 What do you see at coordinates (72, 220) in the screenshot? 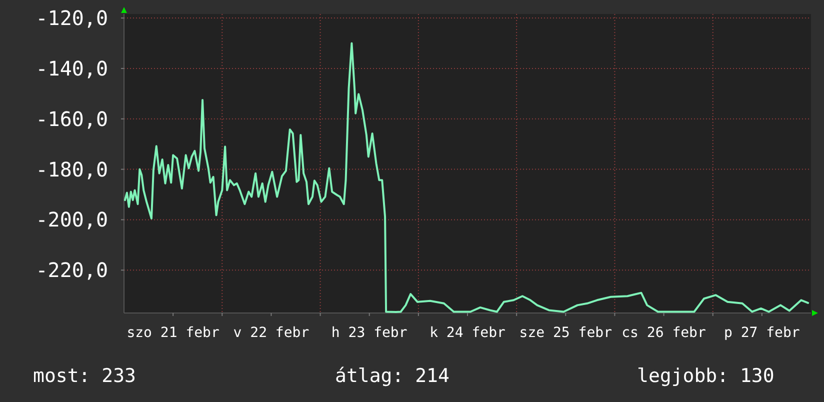
I see `y-tick-label: -200,0` at bounding box center [72, 220].